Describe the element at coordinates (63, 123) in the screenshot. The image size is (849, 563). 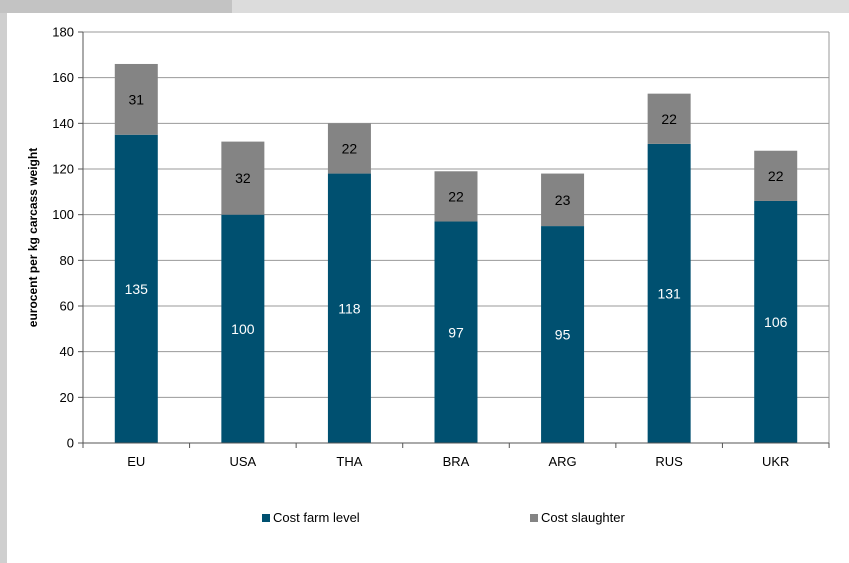
I see `y-tick-label: 140` at that location.